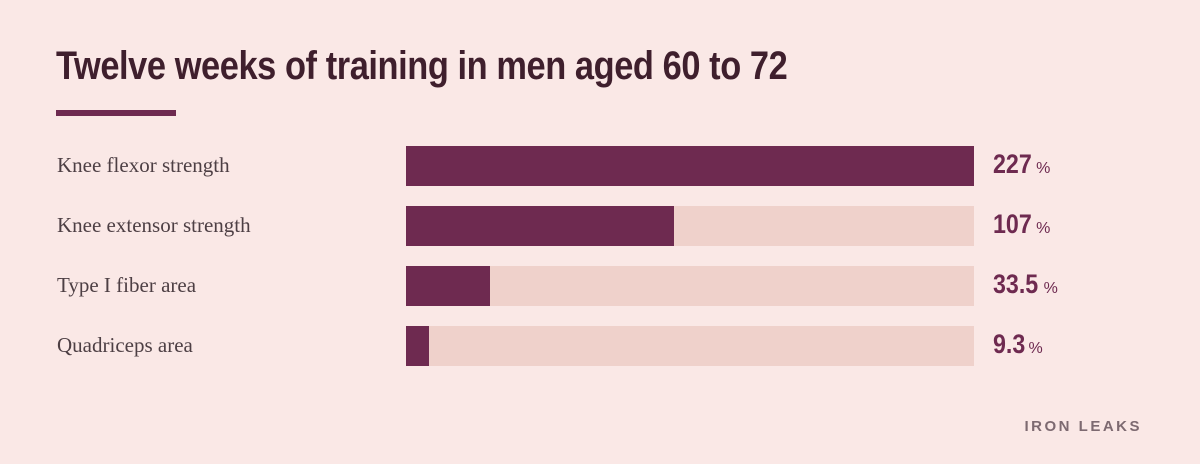  I want to click on data-label-value: 227, so click(1012, 164).